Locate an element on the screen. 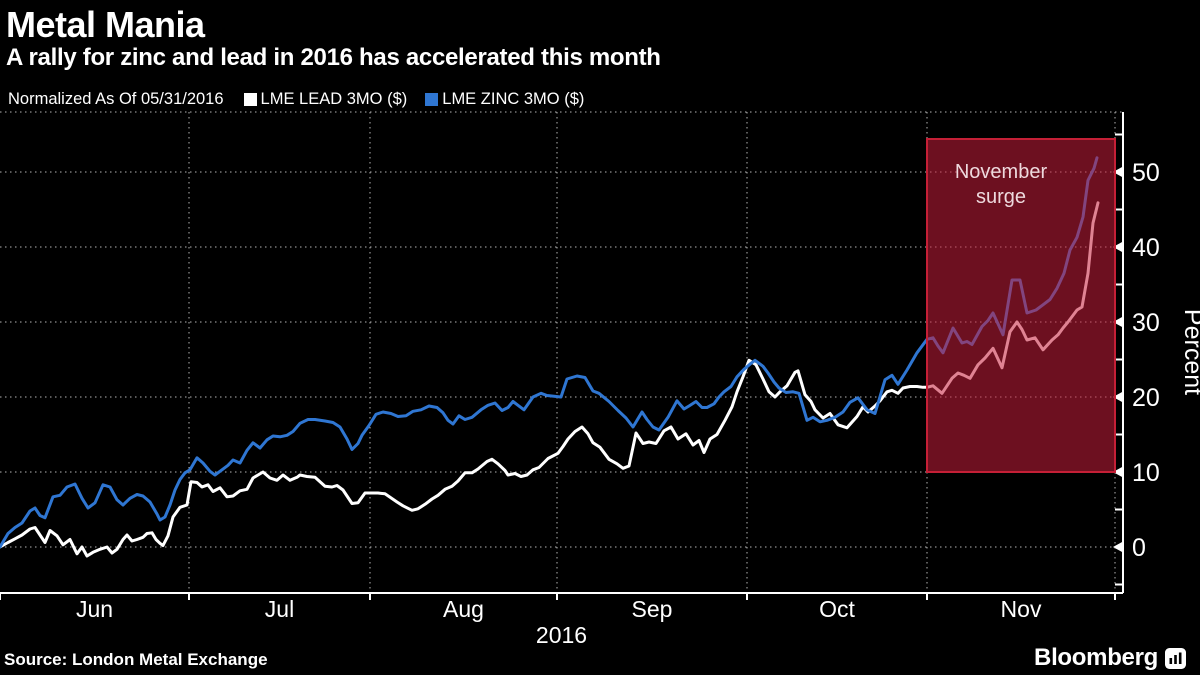 This screenshot has width=1200, height=675. zinc-swatch-icon is located at coordinates (432, 99).